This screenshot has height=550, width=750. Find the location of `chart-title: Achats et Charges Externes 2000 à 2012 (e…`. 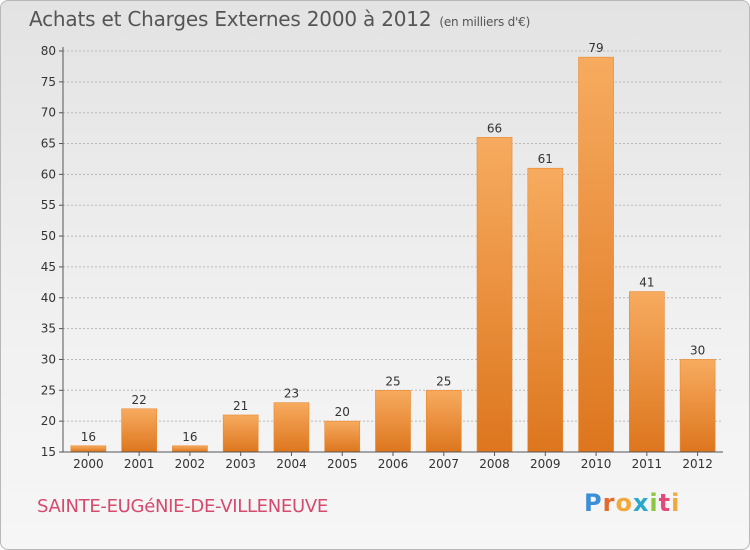

chart-title: Achats et Charges Externes 2000 à 2012 (e… is located at coordinates (279, 19).